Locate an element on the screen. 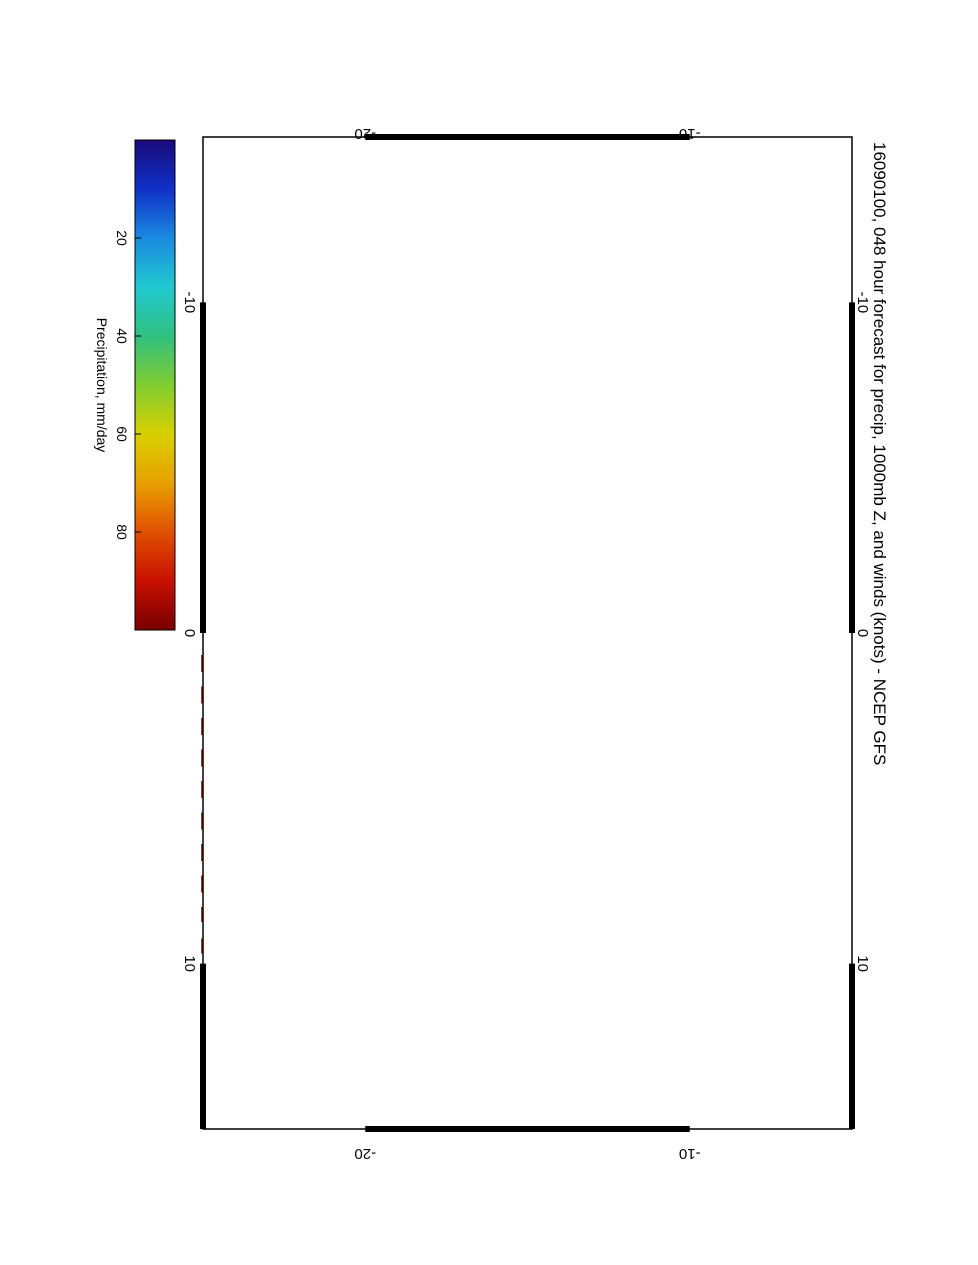 The width and height of the screenshot is (978, 1265). lon-tick-label-right: -10 is located at coordinates (862, 302).